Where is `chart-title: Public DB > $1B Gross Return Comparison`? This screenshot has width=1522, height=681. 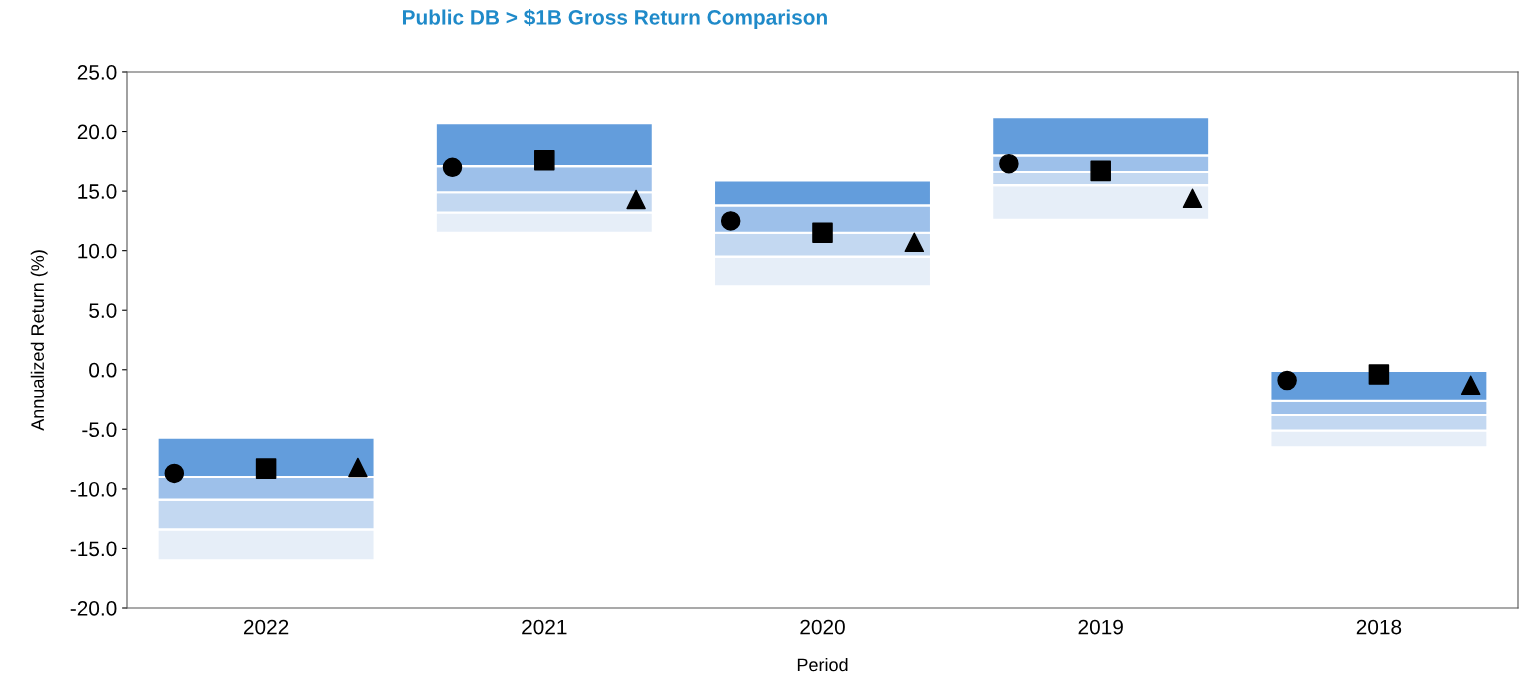
chart-title: Public DB > $1B Gross Return Comparison is located at coordinates (614, 19).